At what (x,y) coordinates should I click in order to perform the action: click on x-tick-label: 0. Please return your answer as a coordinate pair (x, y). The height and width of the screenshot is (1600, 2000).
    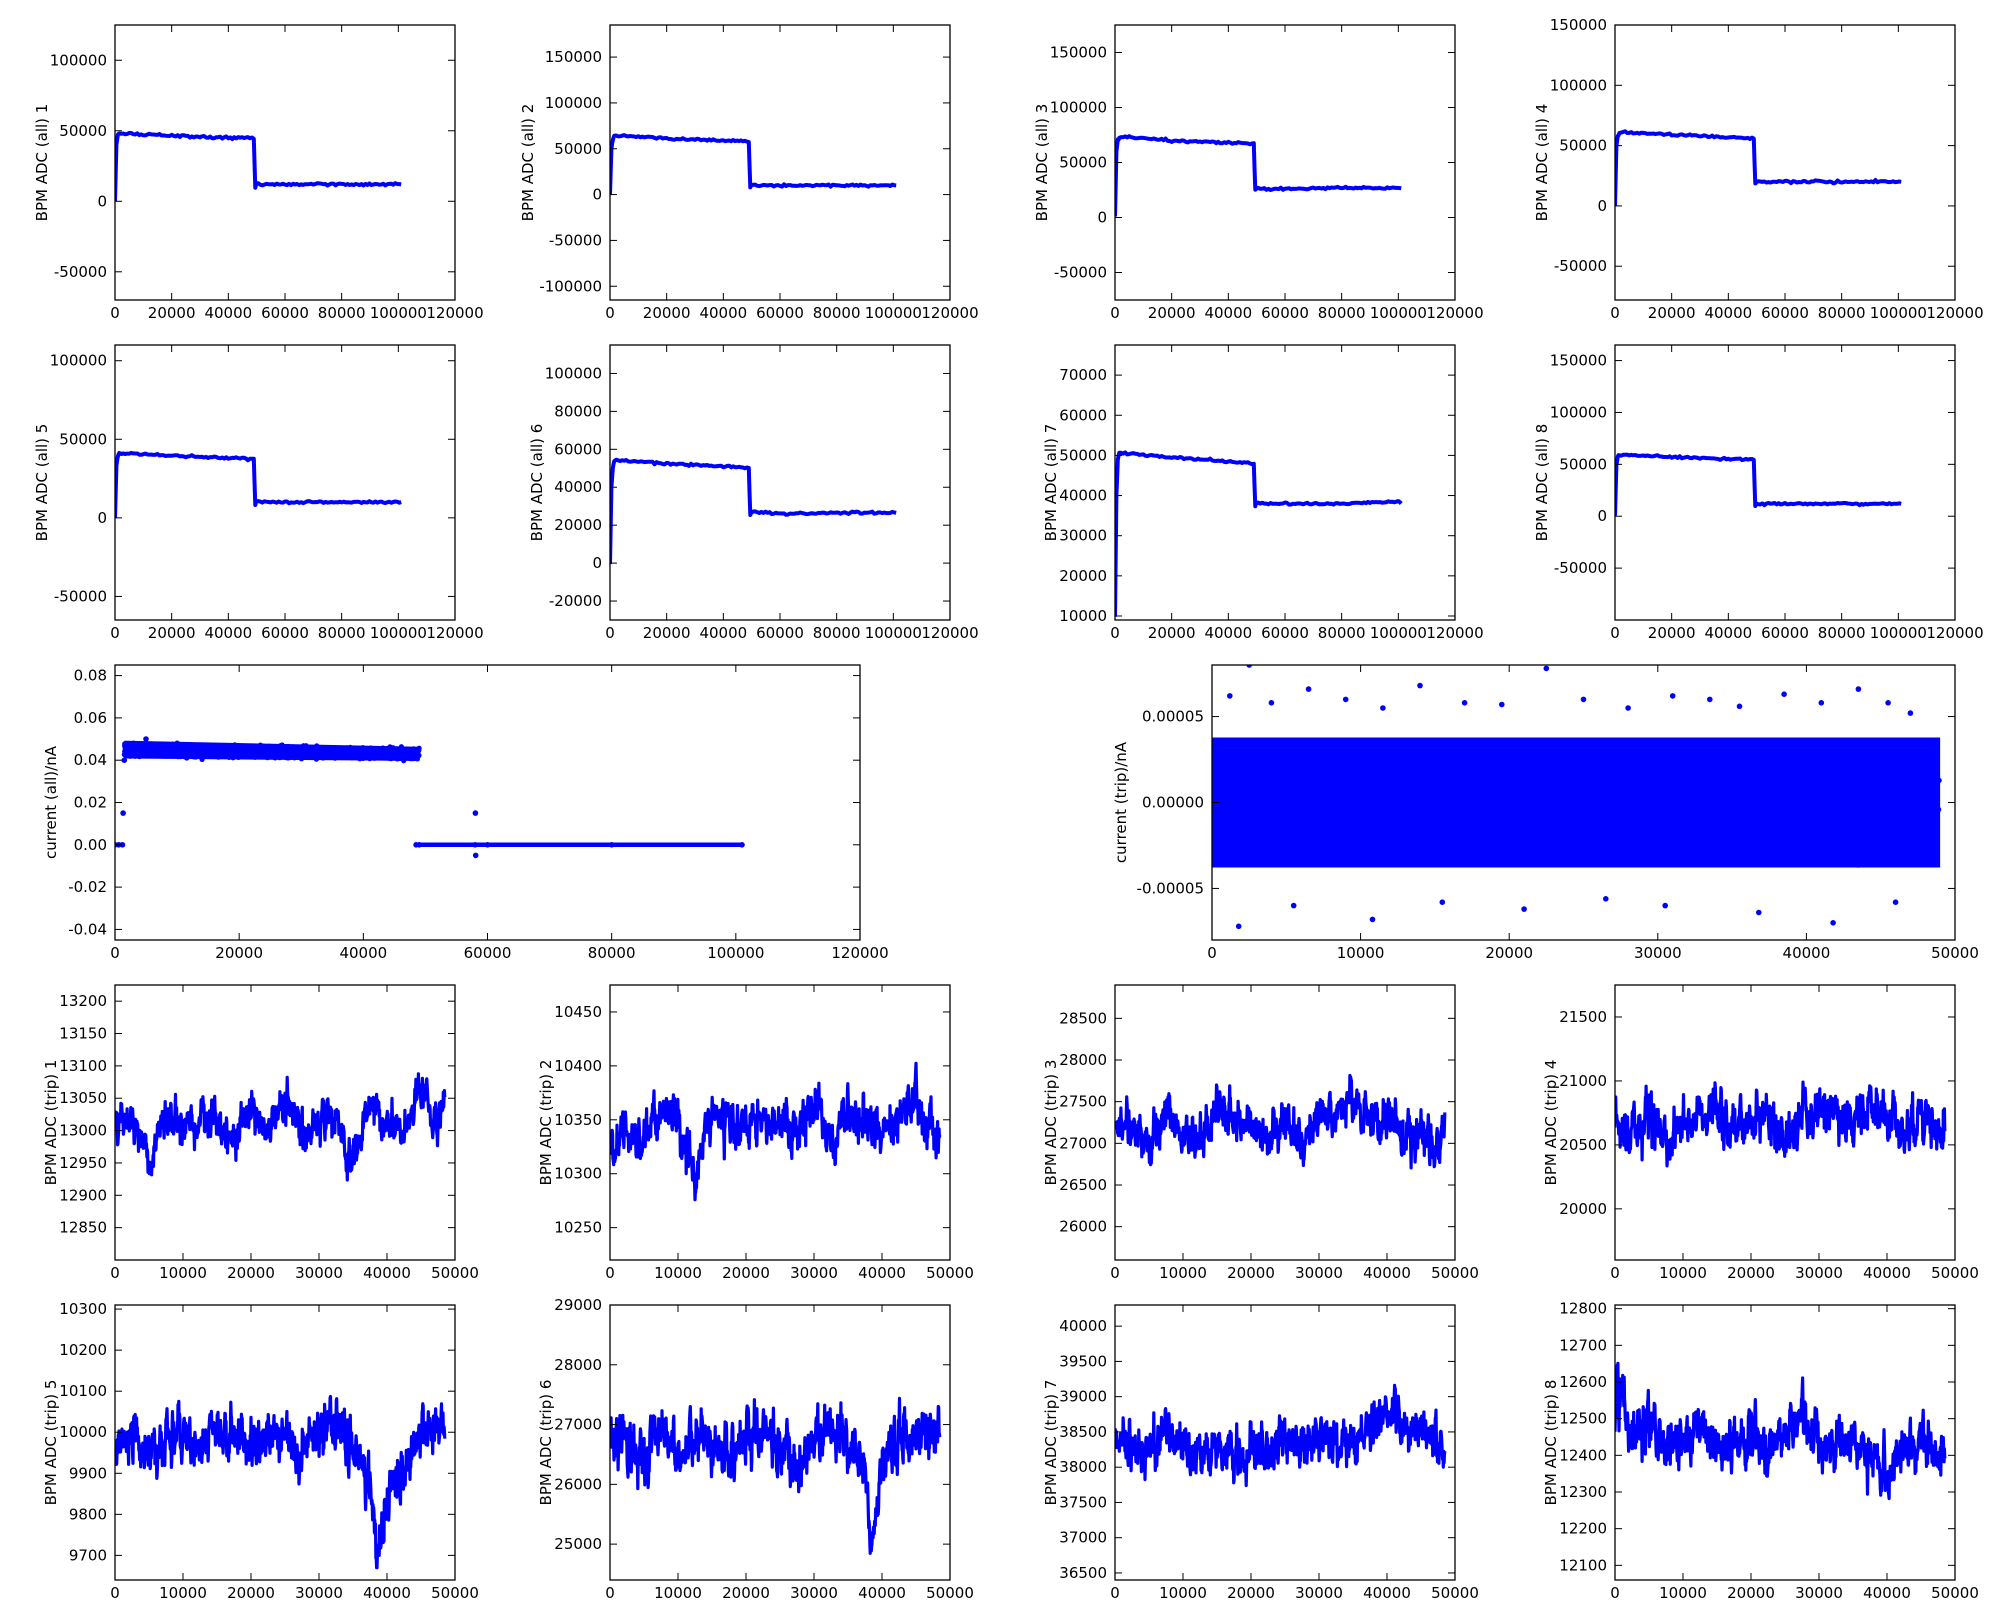
    Looking at the image, I should click on (610, 633).